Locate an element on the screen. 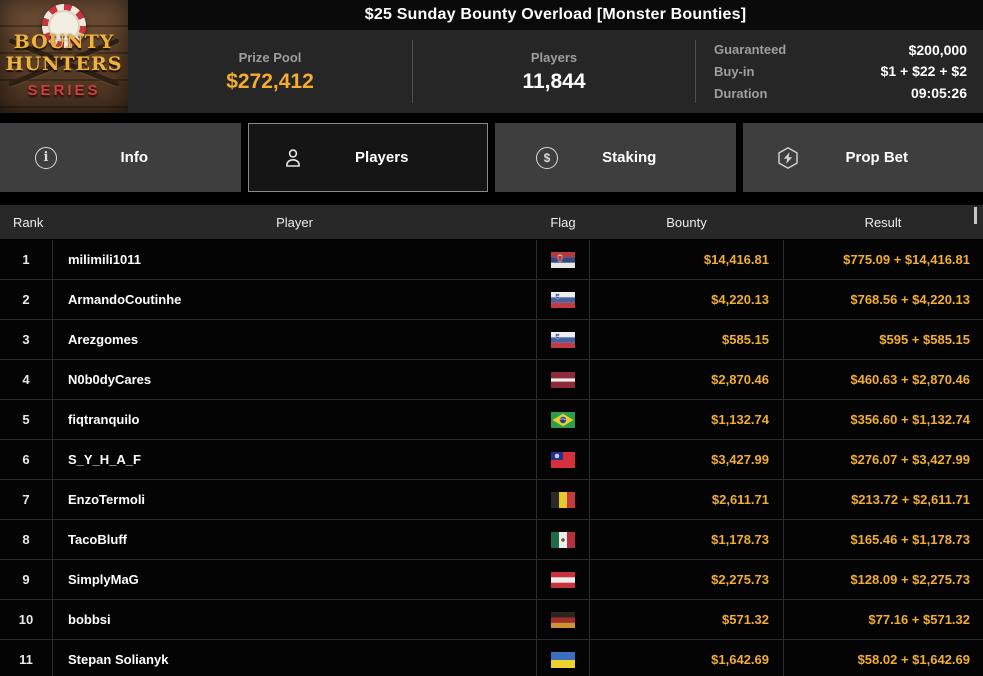 The height and width of the screenshot is (676, 983). players-label: Players is located at coordinates (554, 57).